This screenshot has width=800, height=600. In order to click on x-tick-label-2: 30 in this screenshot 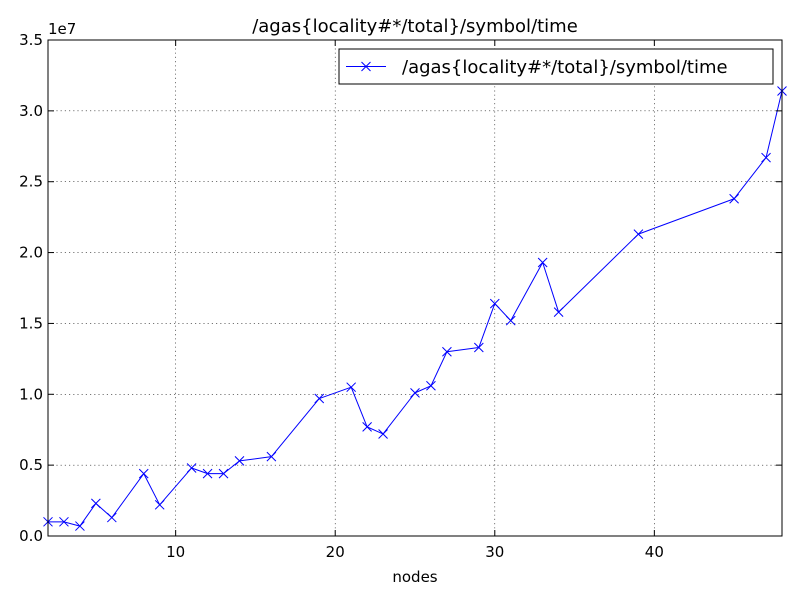, I will do `click(494, 552)`.